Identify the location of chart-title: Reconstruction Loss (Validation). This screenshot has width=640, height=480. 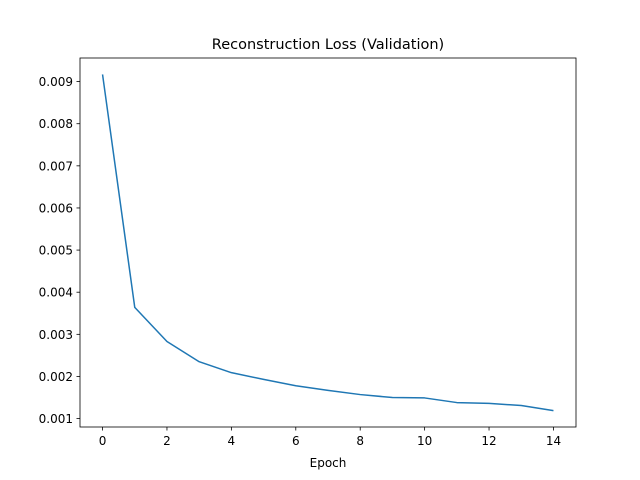
(328, 45).